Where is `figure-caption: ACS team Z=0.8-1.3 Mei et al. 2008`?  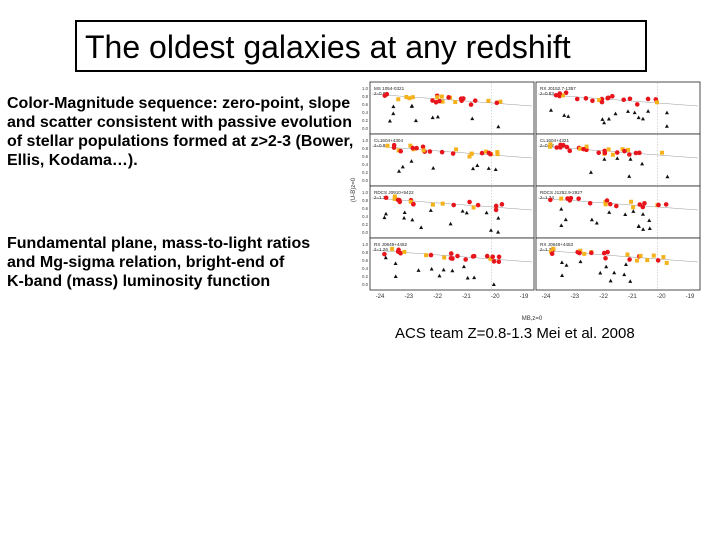 figure-caption: ACS team Z=0.8-1.3 Mei et al. 2008 is located at coordinates (515, 333).